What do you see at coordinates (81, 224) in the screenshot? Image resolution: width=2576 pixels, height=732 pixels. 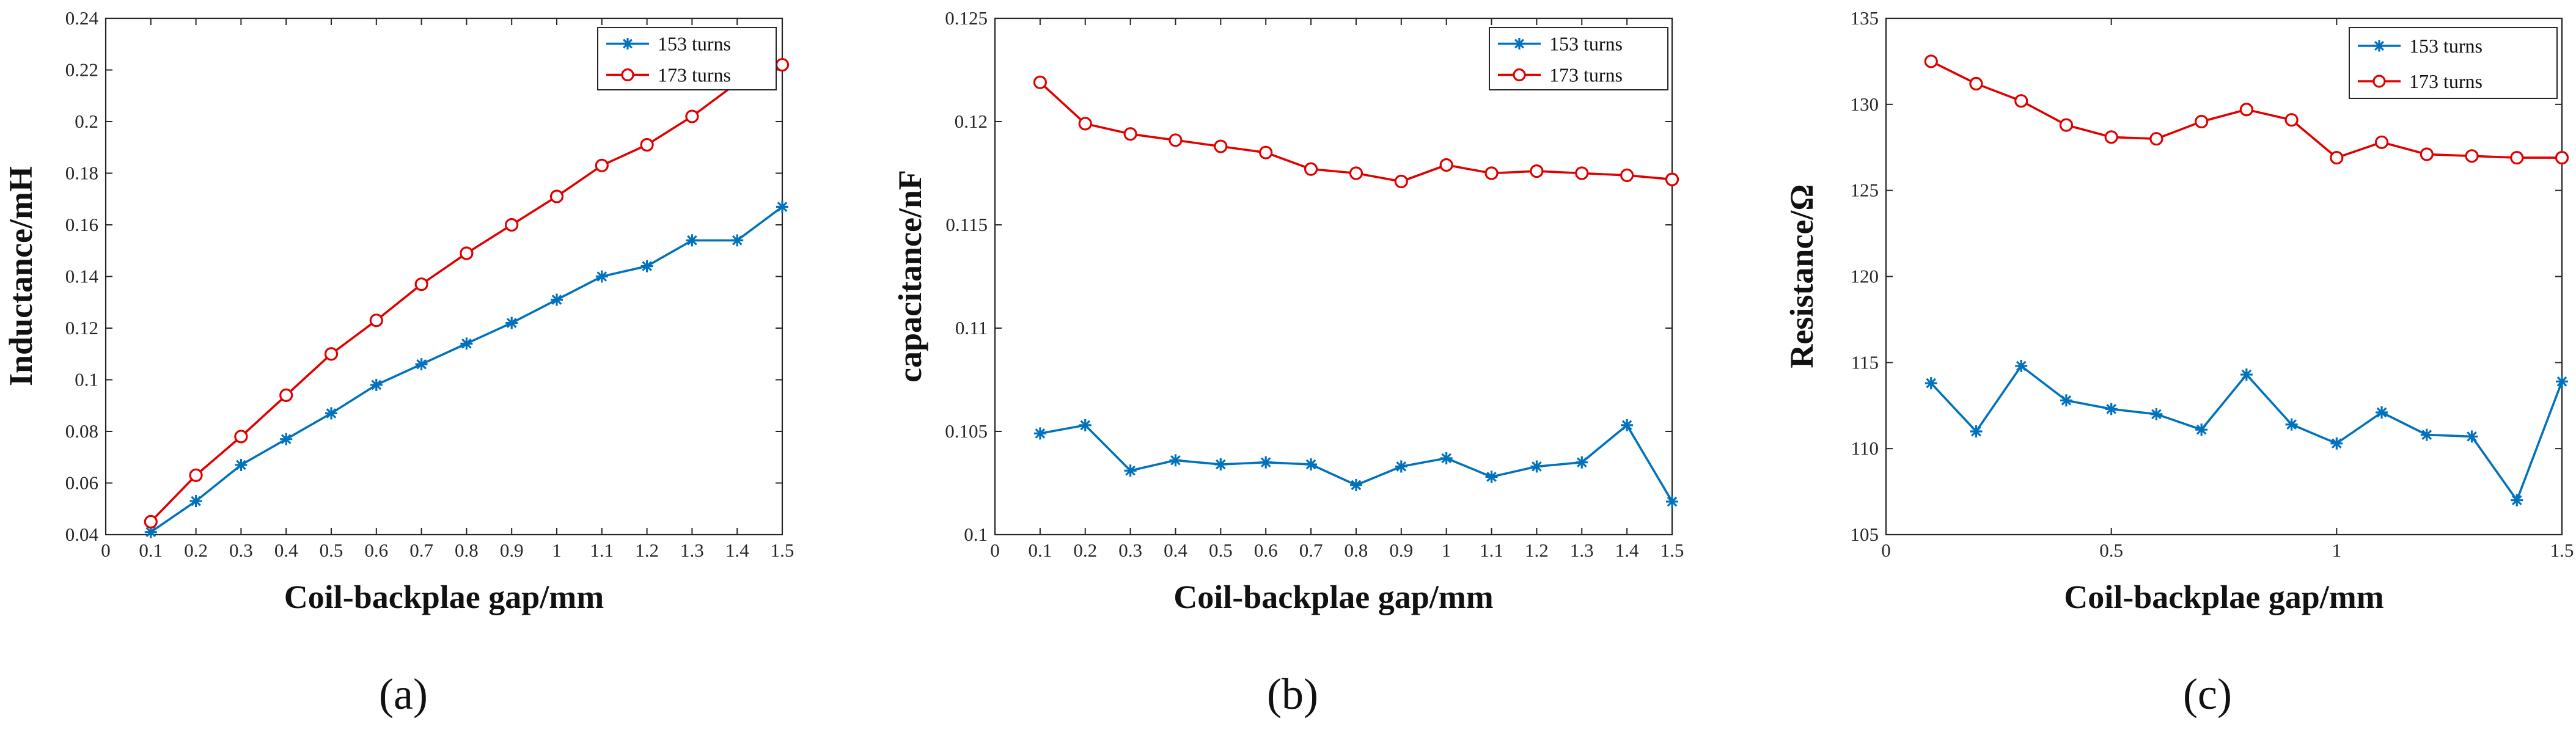 I see `y-tick-label: 0.16` at bounding box center [81, 224].